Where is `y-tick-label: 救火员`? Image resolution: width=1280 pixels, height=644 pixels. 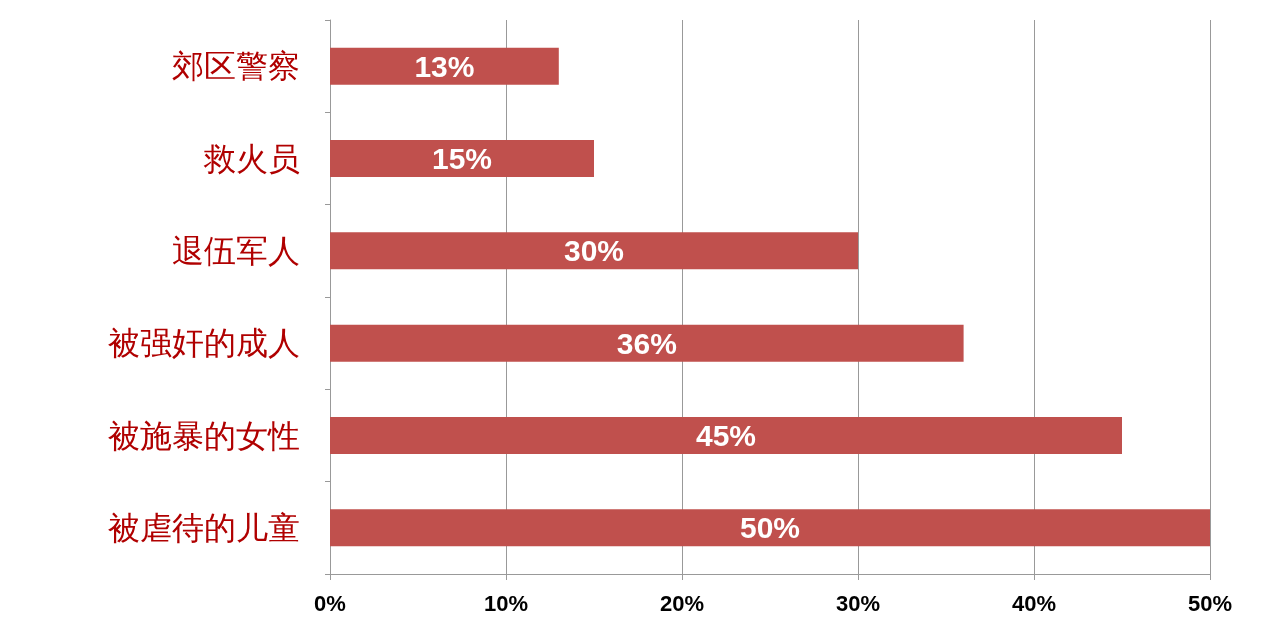
y-tick-label: 救火员 is located at coordinates (251, 158).